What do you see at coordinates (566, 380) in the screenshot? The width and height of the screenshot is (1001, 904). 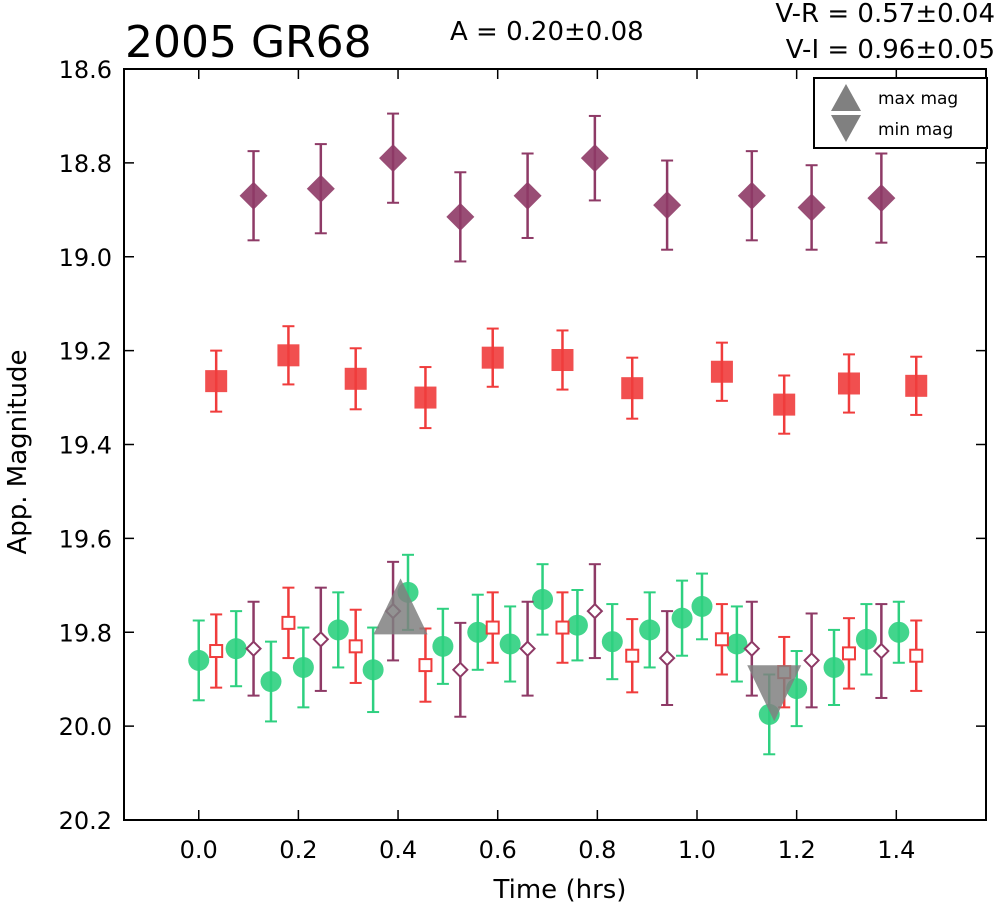 I see `series-square-filled` at bounding box center [566, 380].